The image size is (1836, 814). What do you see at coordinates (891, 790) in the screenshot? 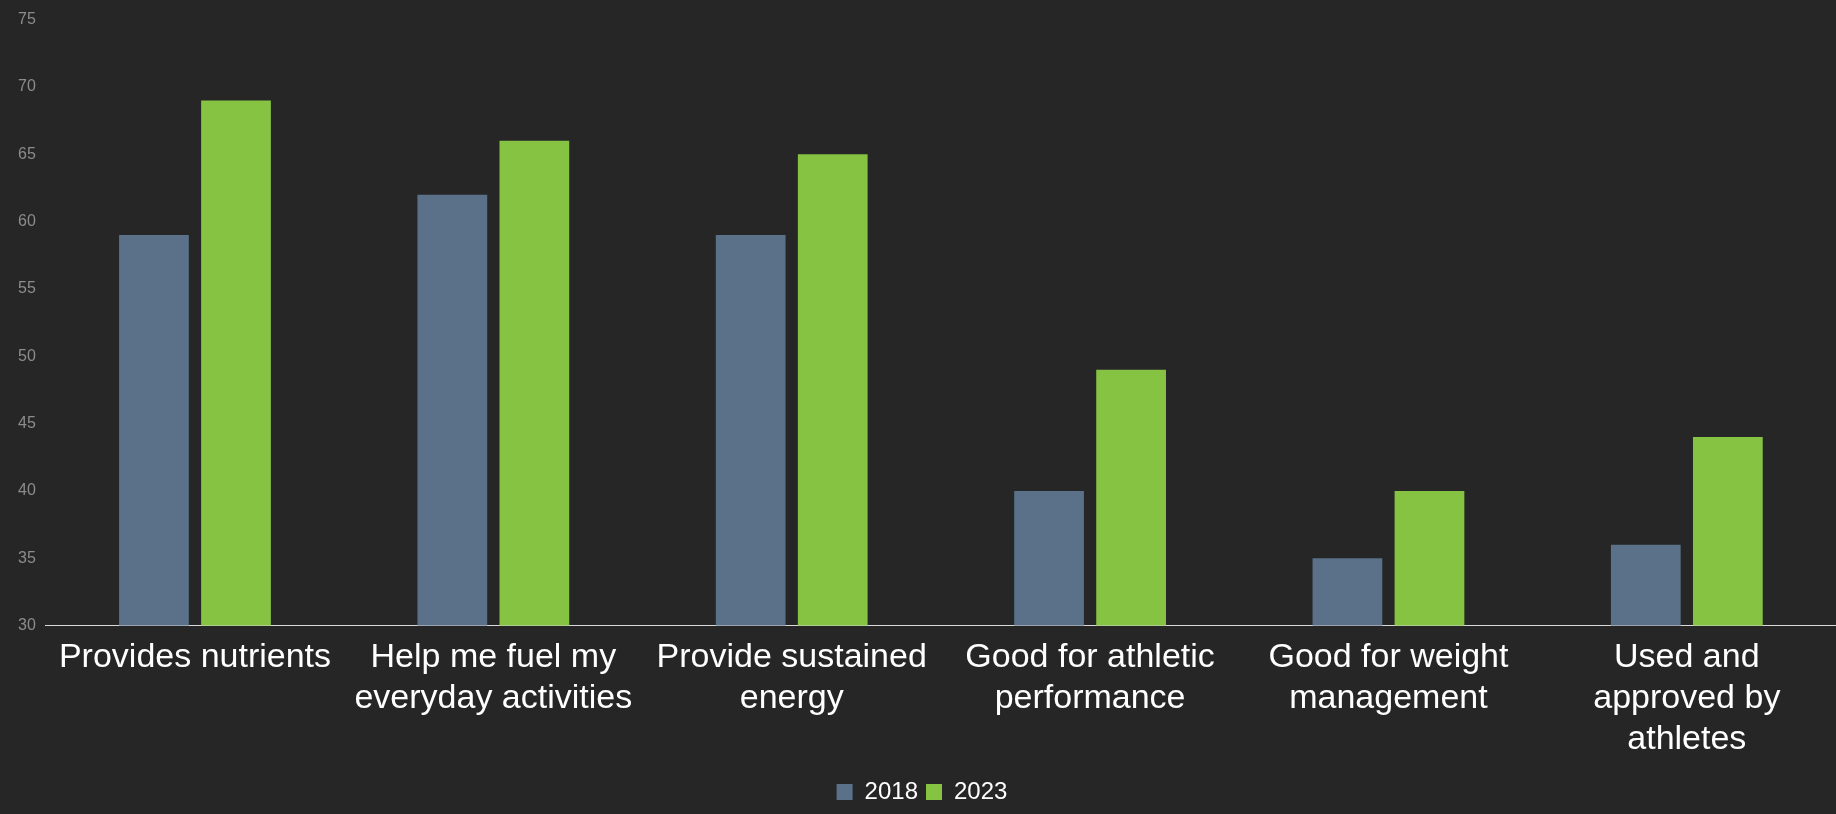
I see `legend-label: 2018` at bounding box center [891, 790].